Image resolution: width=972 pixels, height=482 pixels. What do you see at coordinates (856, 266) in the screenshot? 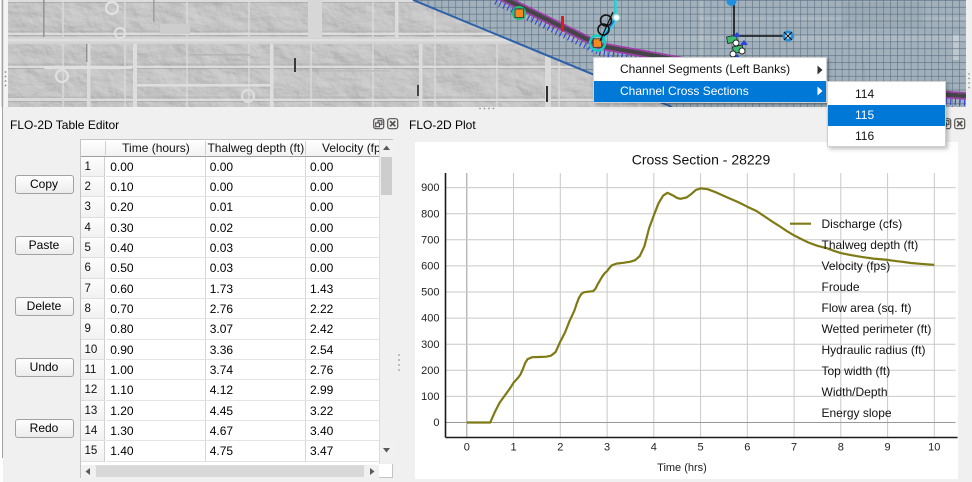
I see `svg-text: Velocity (fps)` at bounding box center [856, 266].